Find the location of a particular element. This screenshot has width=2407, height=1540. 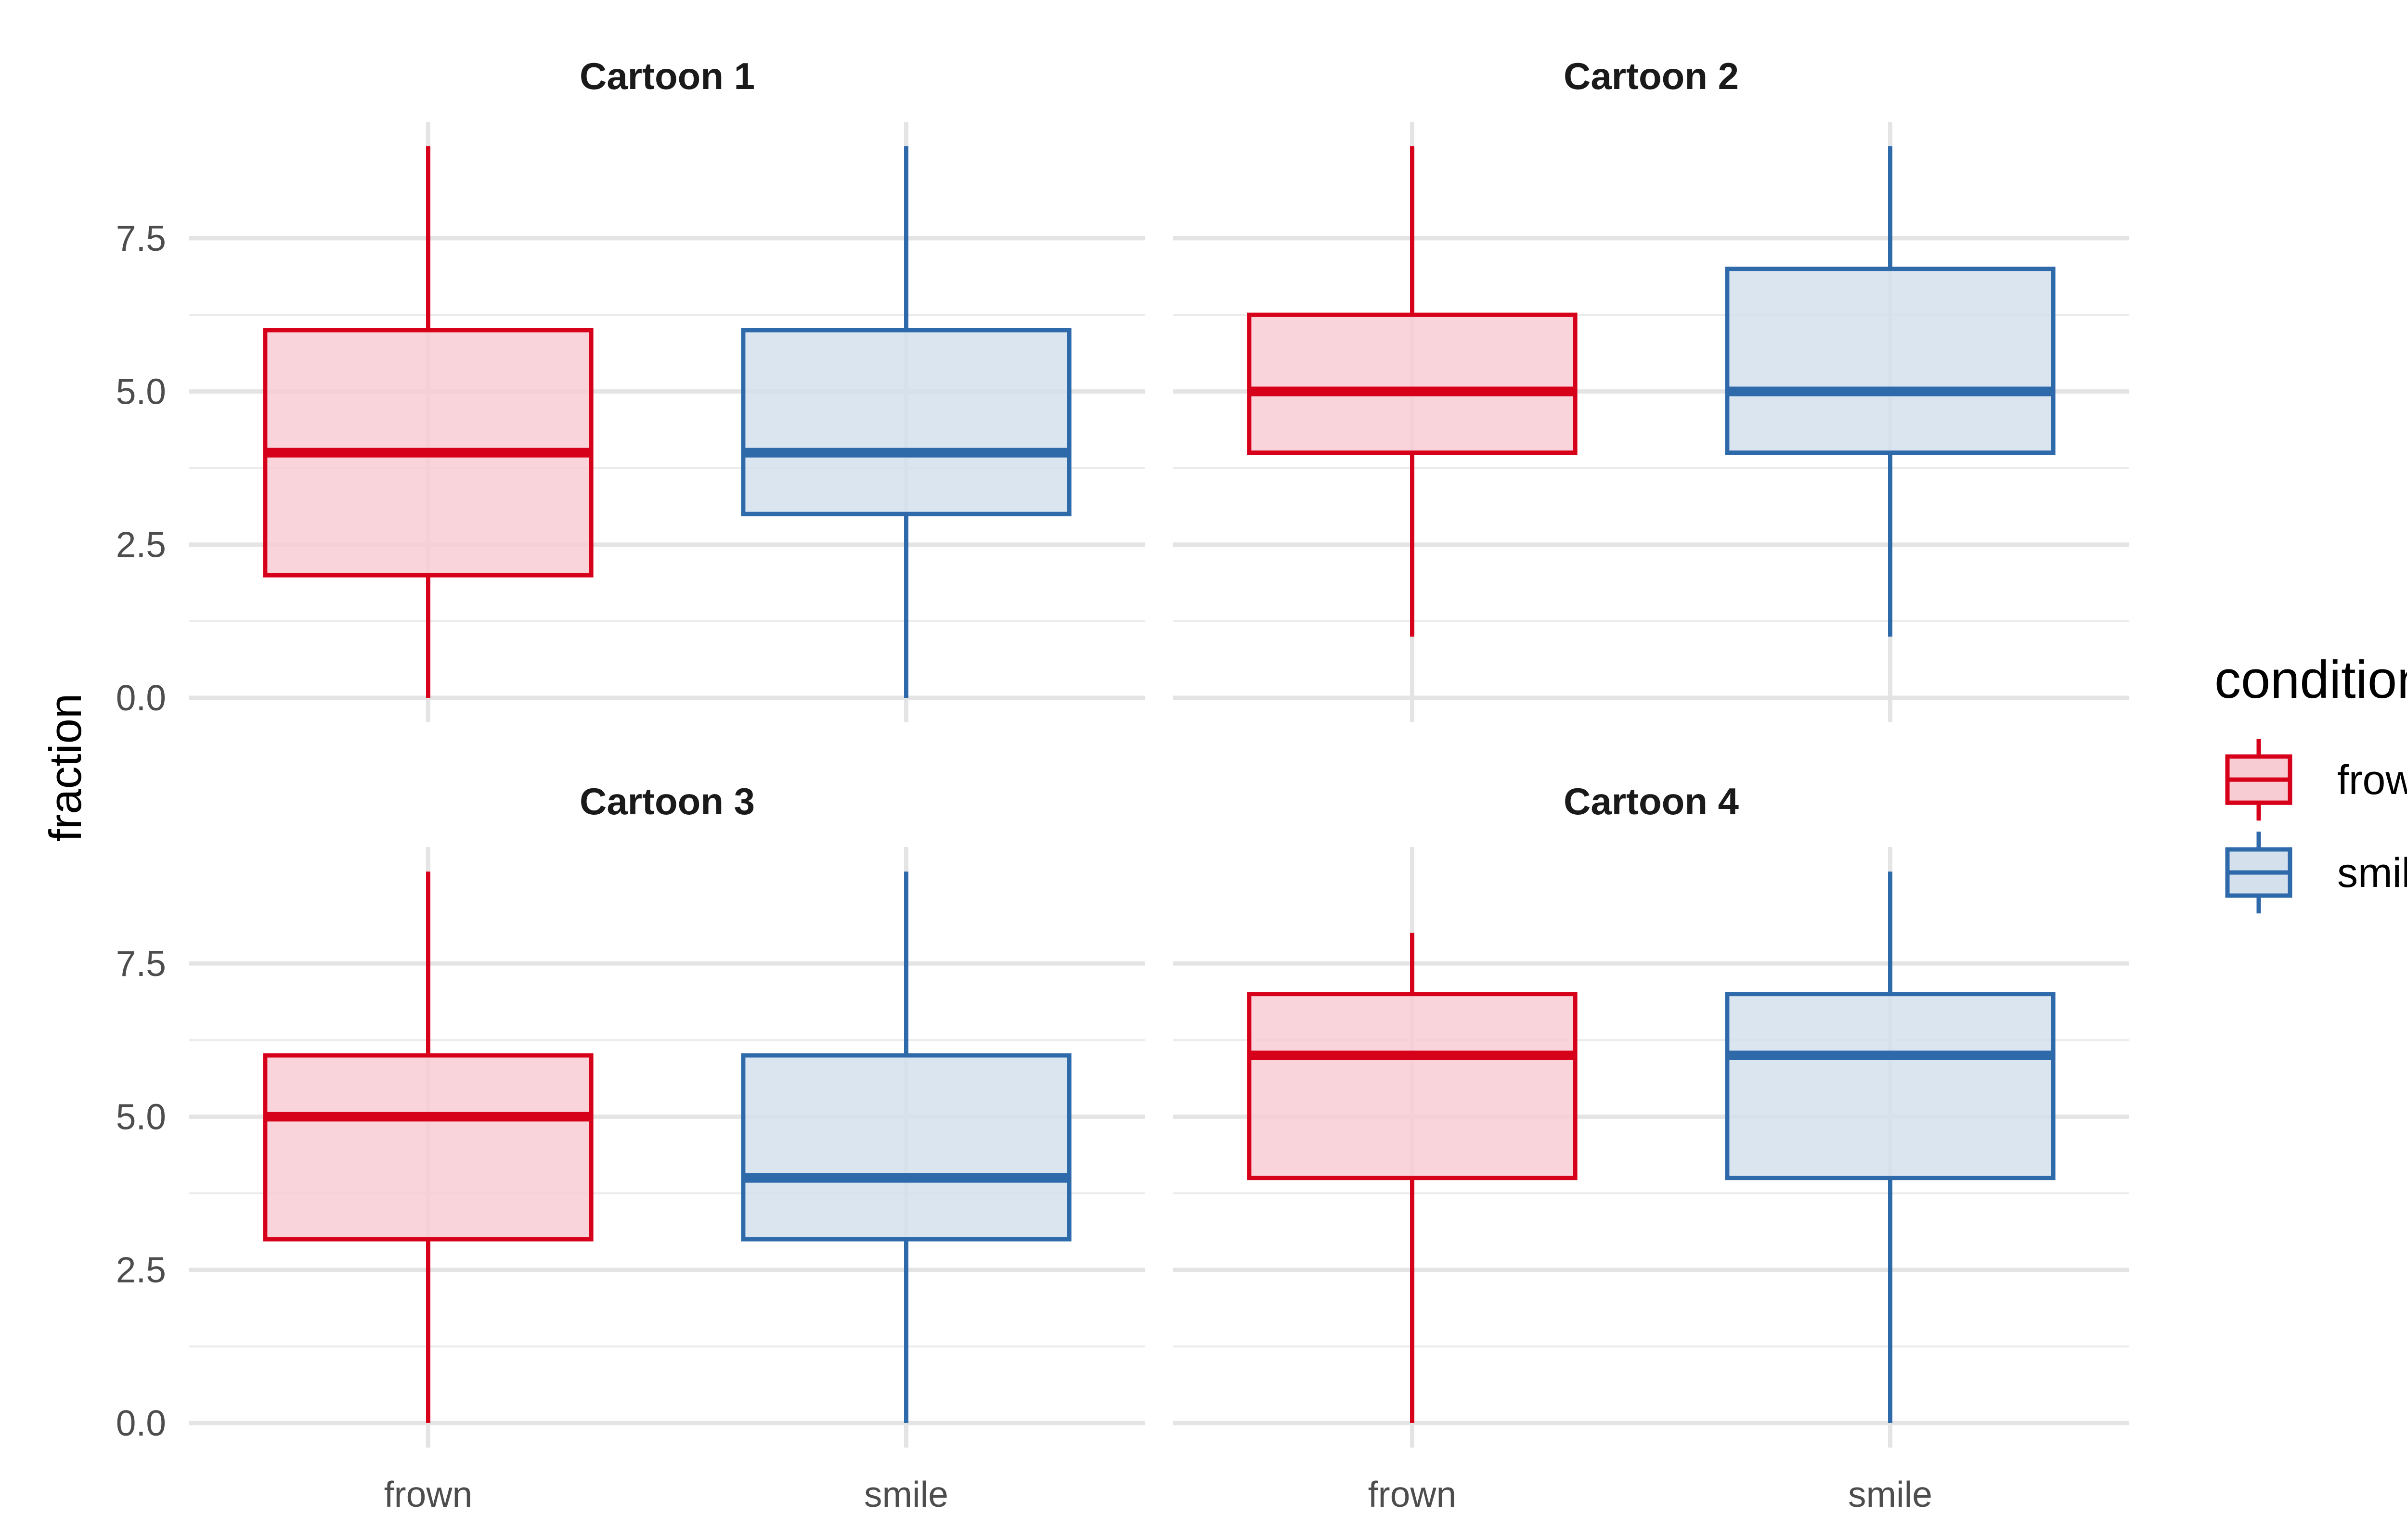

legend-key-smile is located at coordinates (2258, 872).